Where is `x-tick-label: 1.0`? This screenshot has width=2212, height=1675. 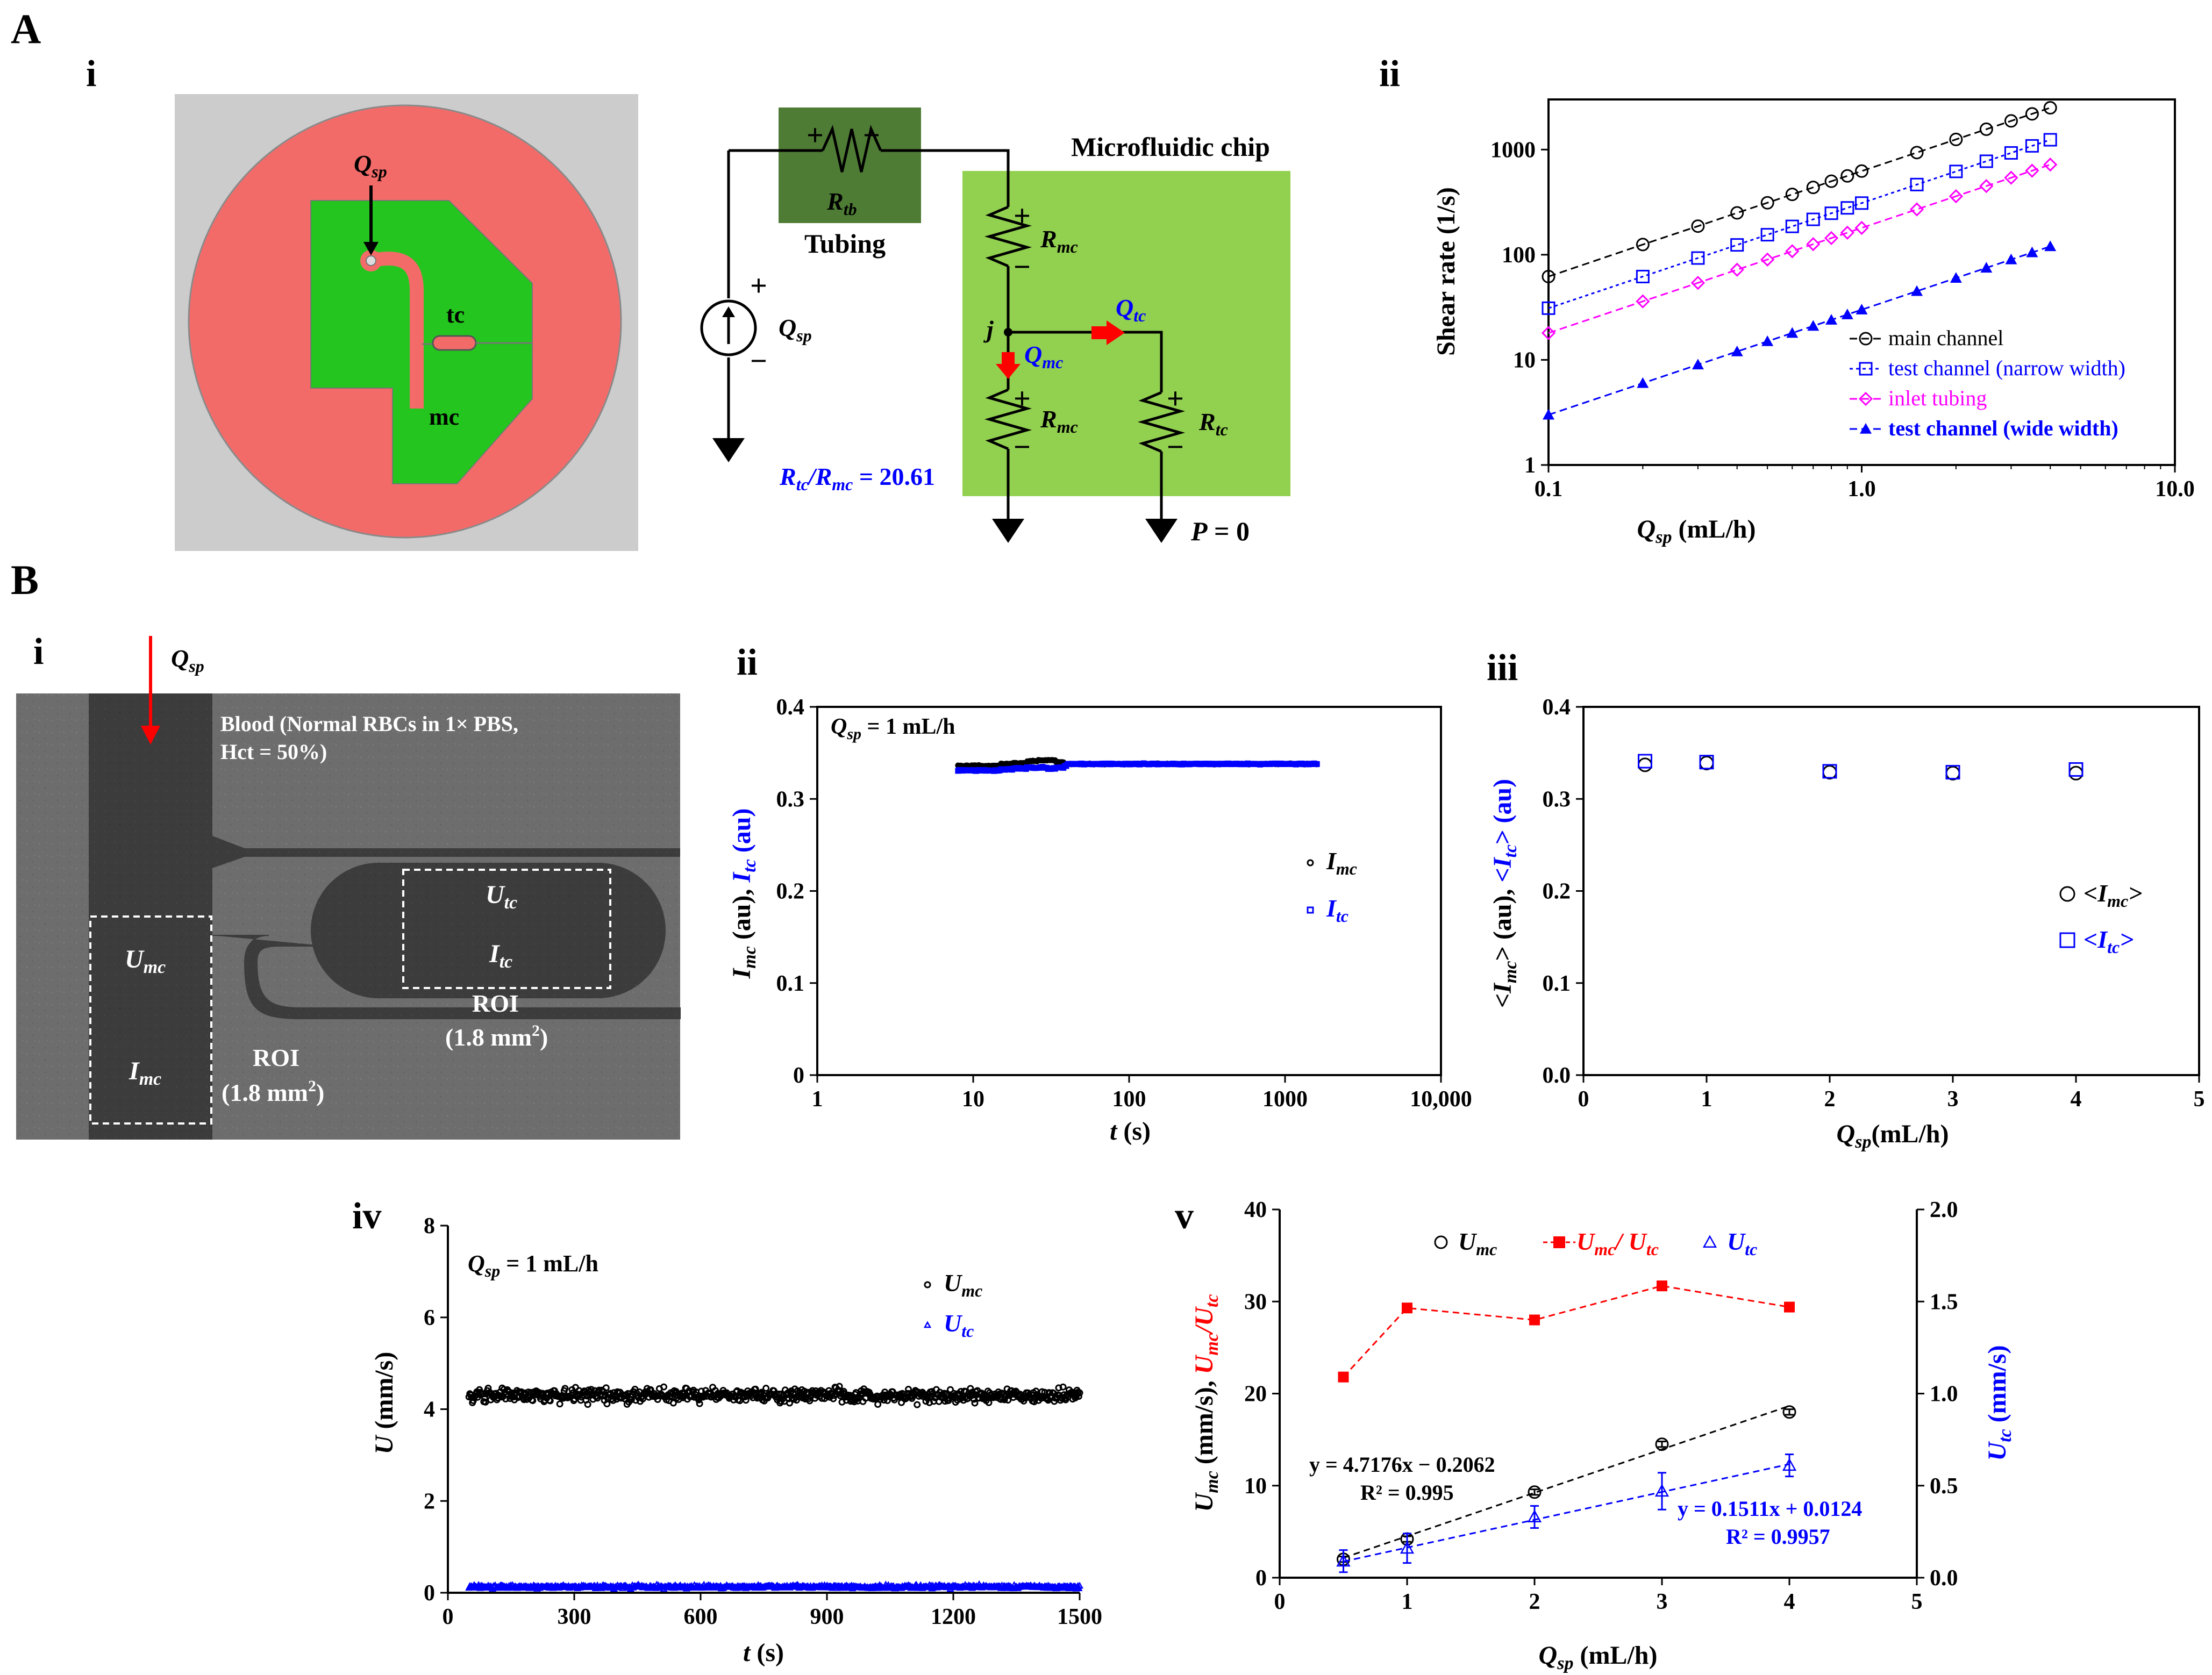 x-tick-label: 1.0 is located at coordinates (1861, 489).